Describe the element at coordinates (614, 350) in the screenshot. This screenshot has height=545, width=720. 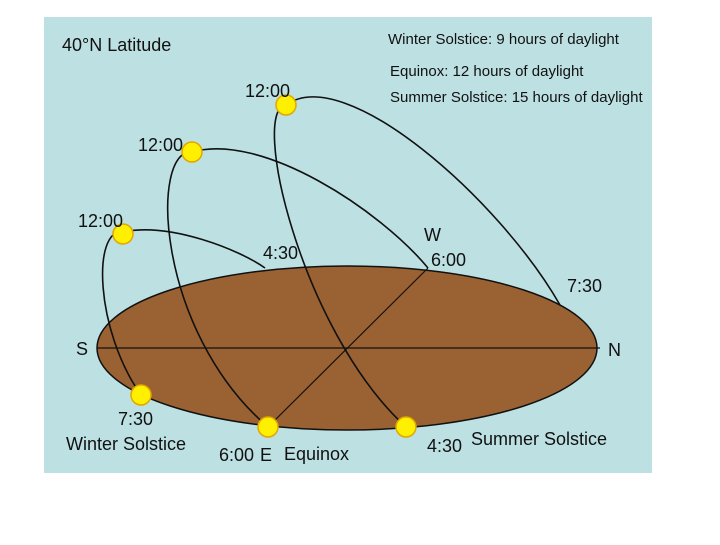
I see `compass-label: N` at that location.